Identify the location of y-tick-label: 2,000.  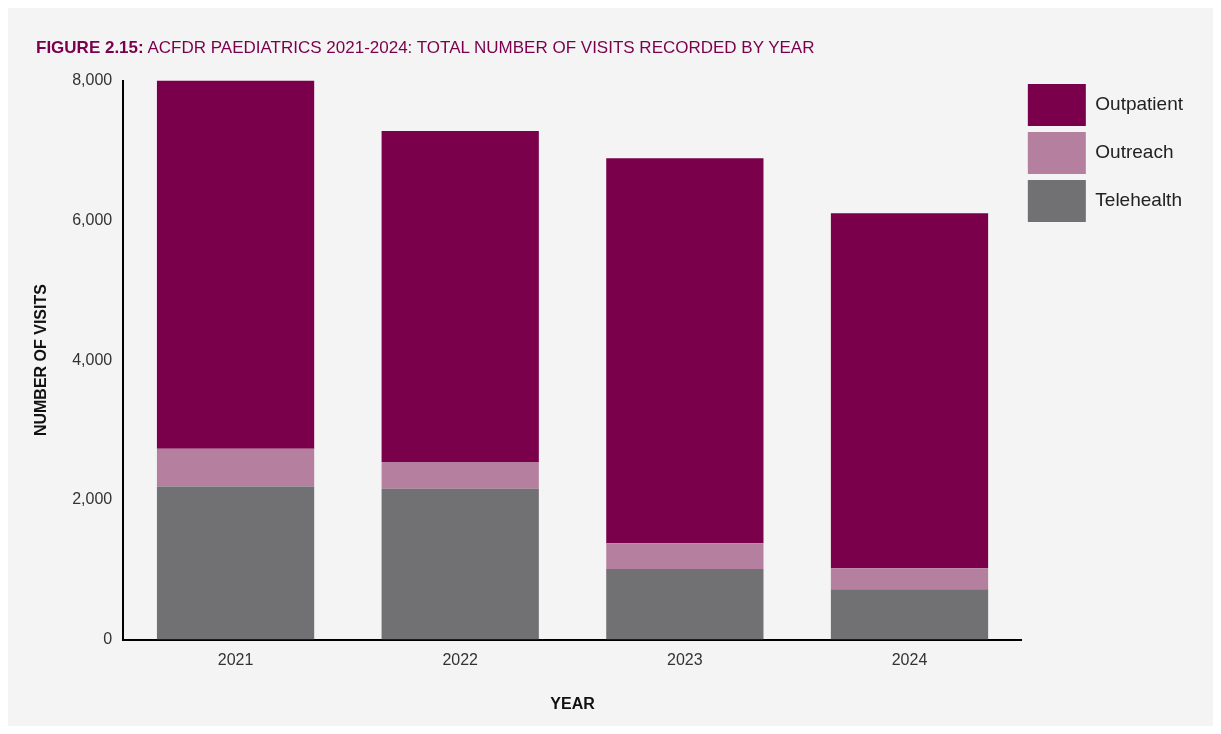
(92, 499).